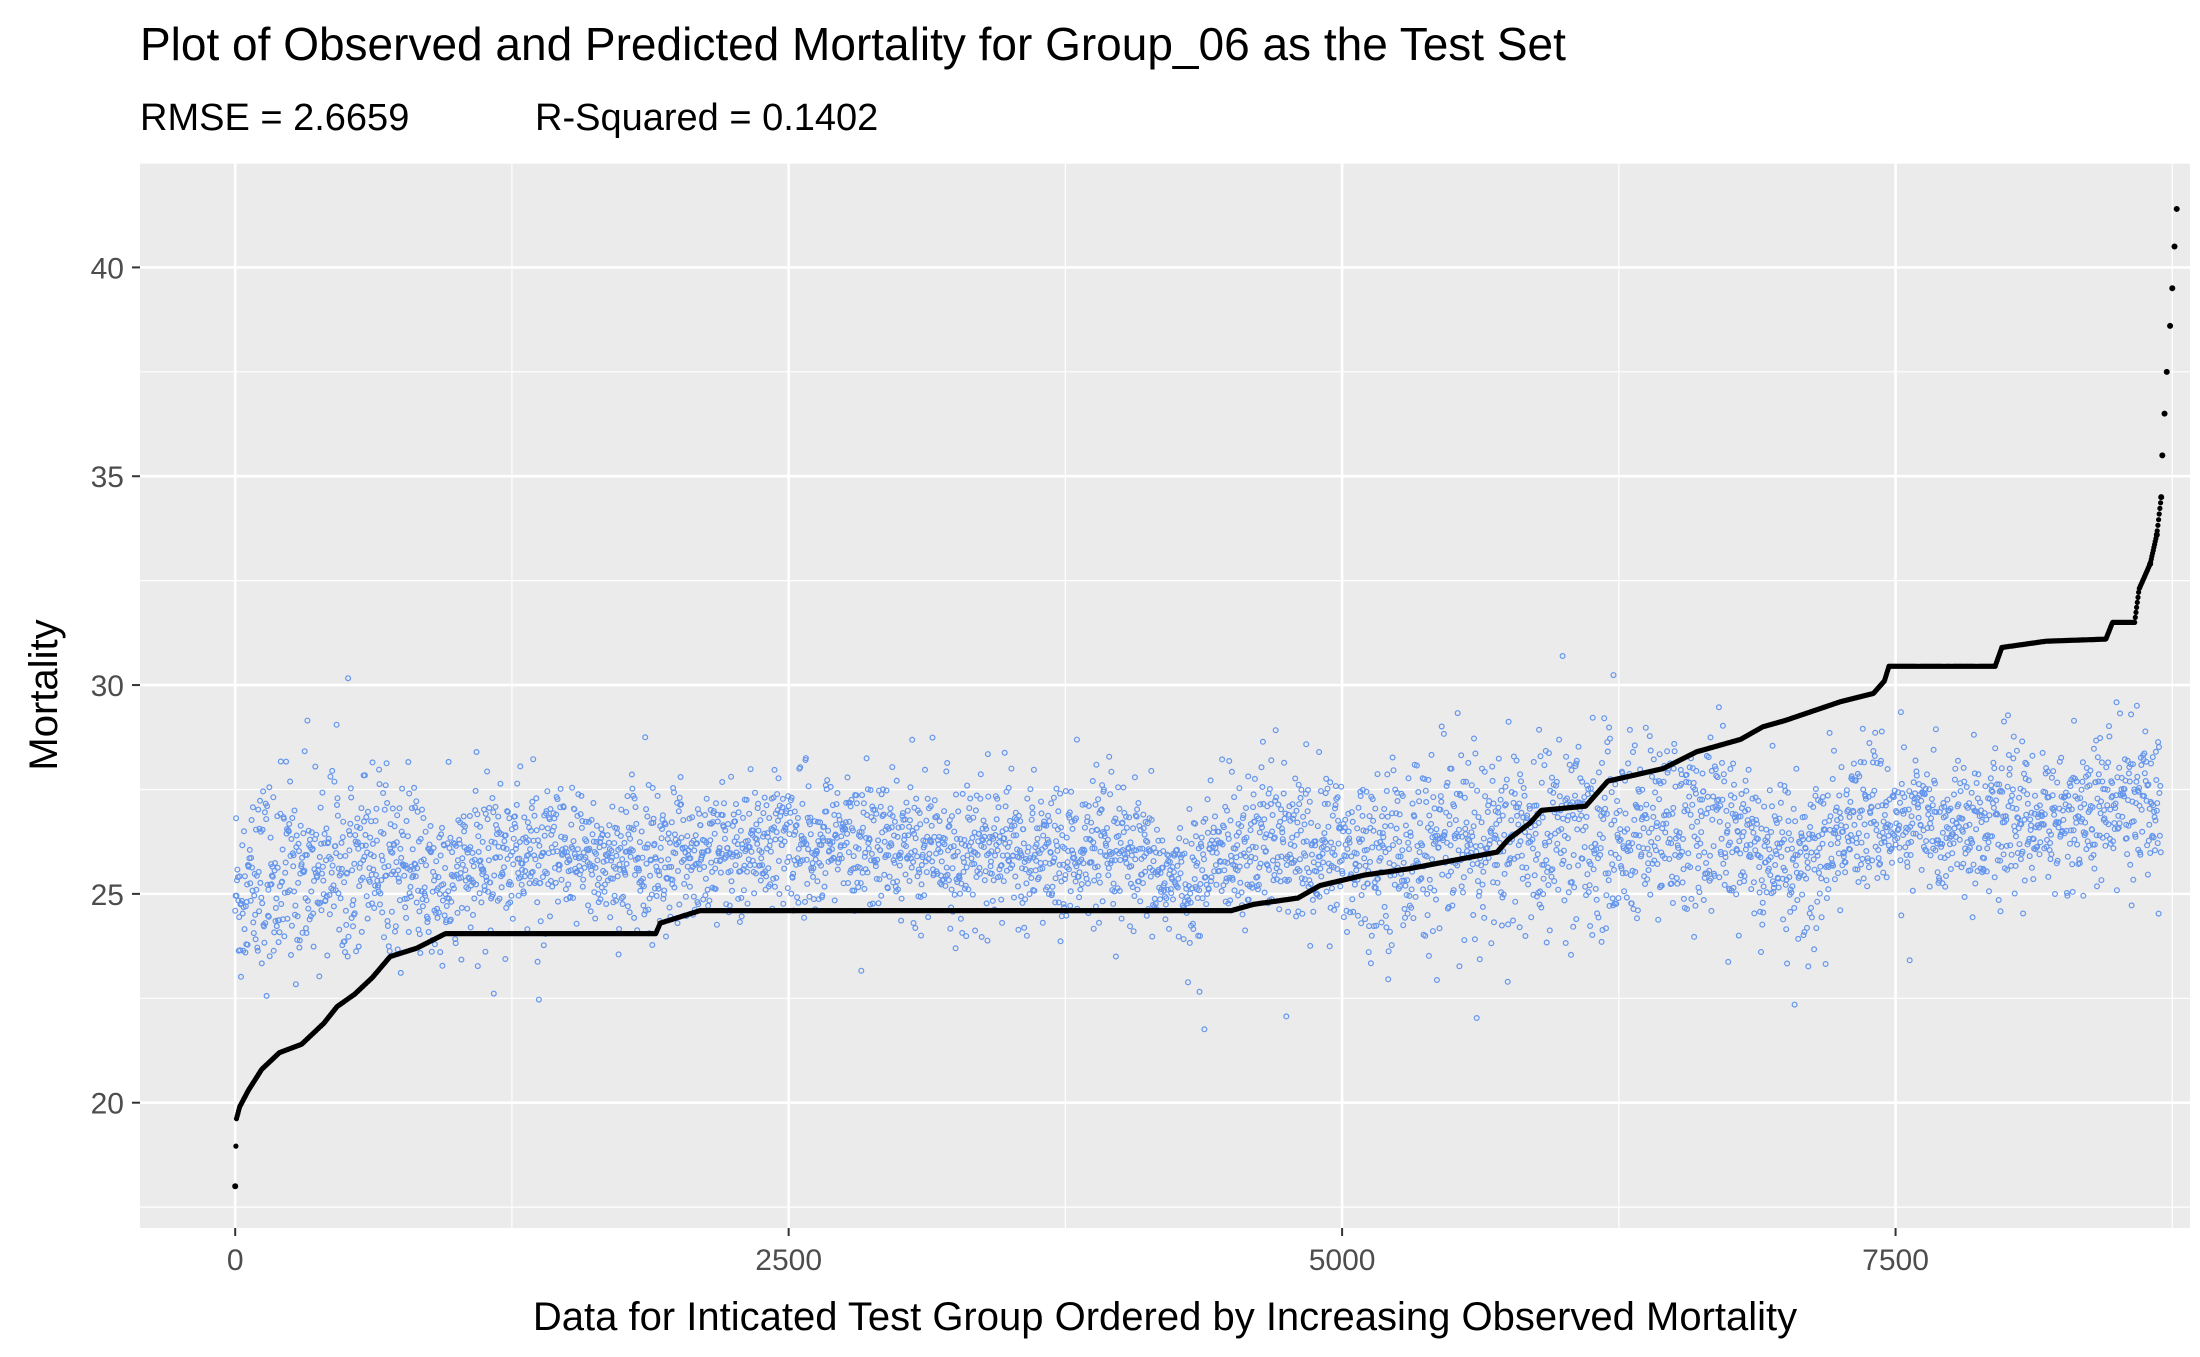 Image resolution: width=2200 pixels, height=1357 pixels. I want to click on y-axis-ticks: 20 25 30 35 40, so click(115, 686).